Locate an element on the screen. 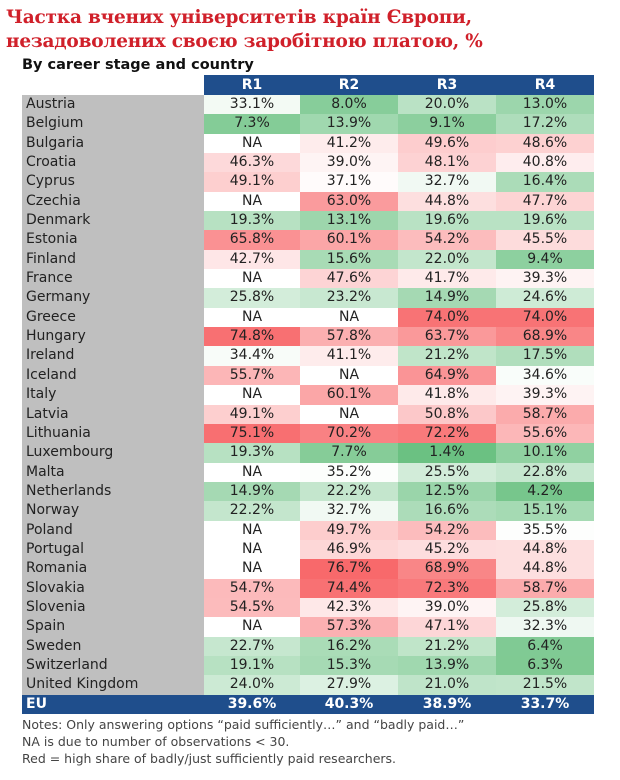 This screenshot has height=780, width=620. heatmap-cell-r4: 13.0% is located at coordinates (545, 105).